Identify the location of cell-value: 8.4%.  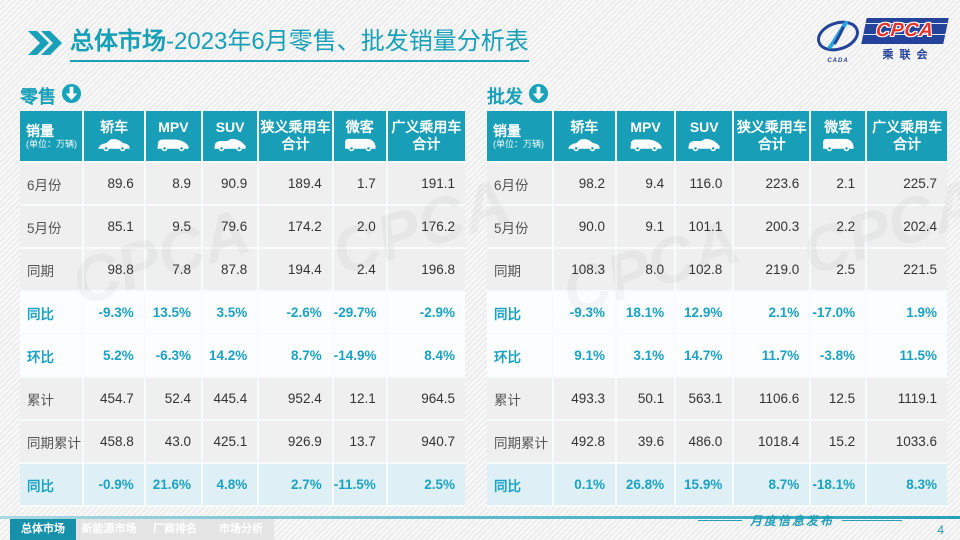
(426, 356).